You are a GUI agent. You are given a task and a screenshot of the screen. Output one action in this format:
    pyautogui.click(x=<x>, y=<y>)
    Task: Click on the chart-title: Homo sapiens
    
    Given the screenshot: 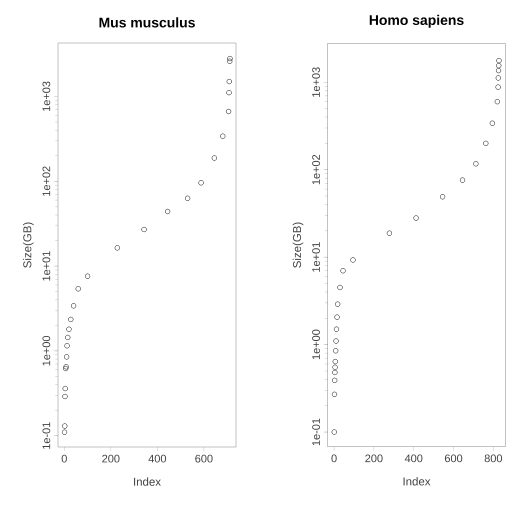 What is the action you would take?
    pyautogui.click(x=417, y=21)
    